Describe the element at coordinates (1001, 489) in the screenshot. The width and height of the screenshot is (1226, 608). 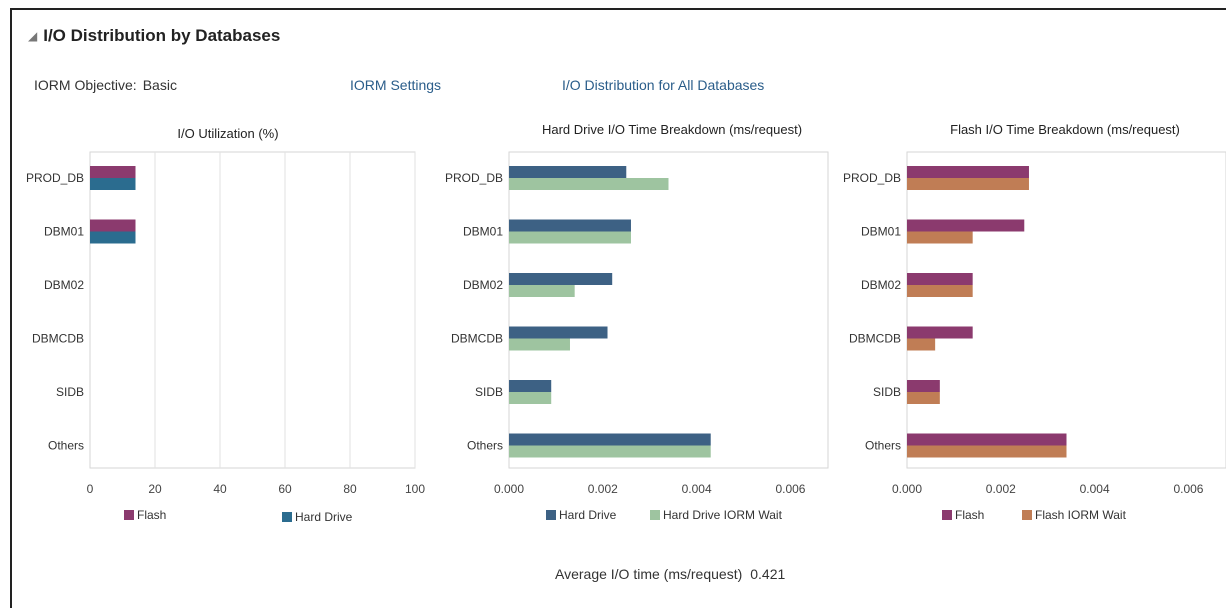
I see `chart-3-x-tick-label: 0.002` at that location.